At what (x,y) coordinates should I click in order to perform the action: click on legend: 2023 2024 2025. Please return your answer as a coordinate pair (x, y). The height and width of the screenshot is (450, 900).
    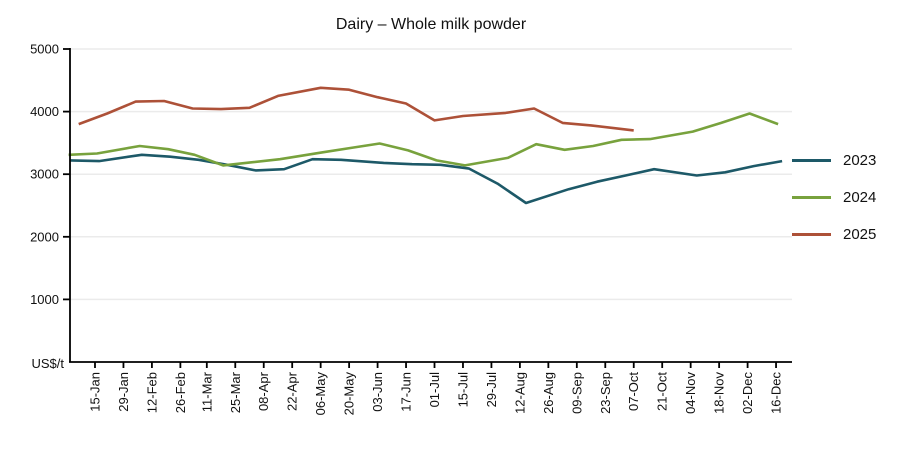
    Looking at the image, I should click on (834, 203).